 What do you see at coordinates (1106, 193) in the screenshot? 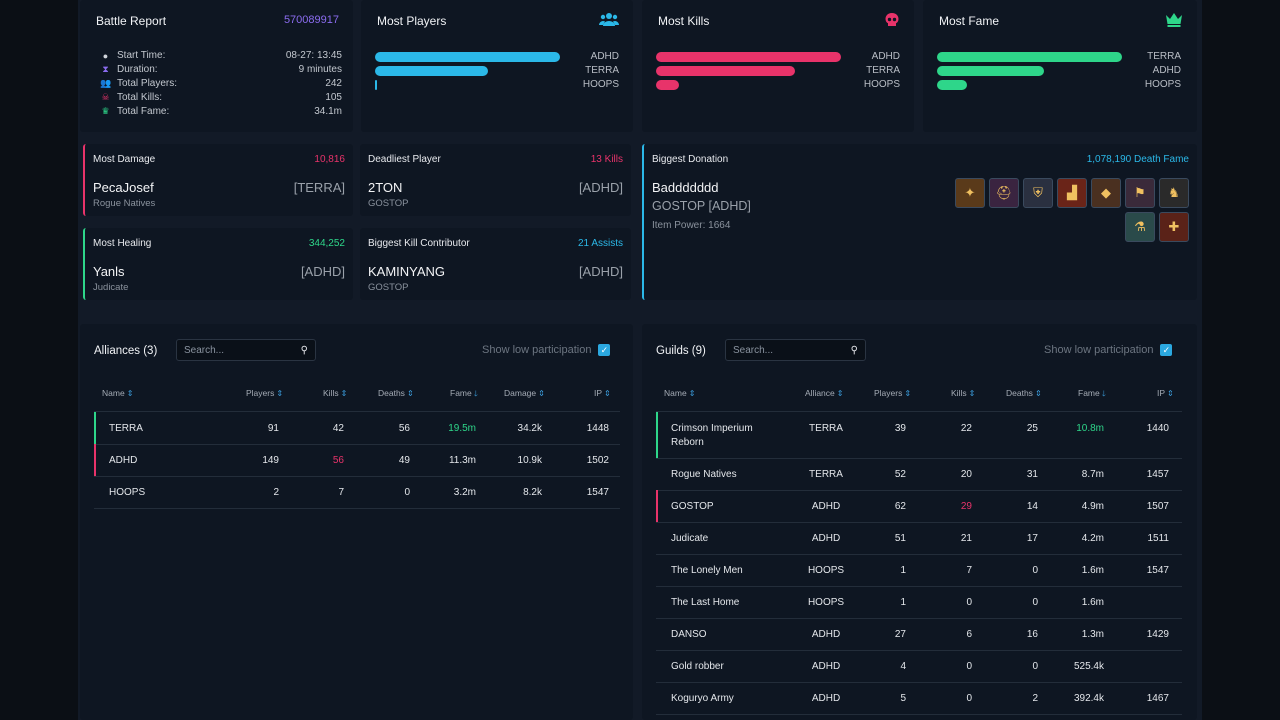
I see `bag-icon: ◆` at bounding box center [1106, 193].